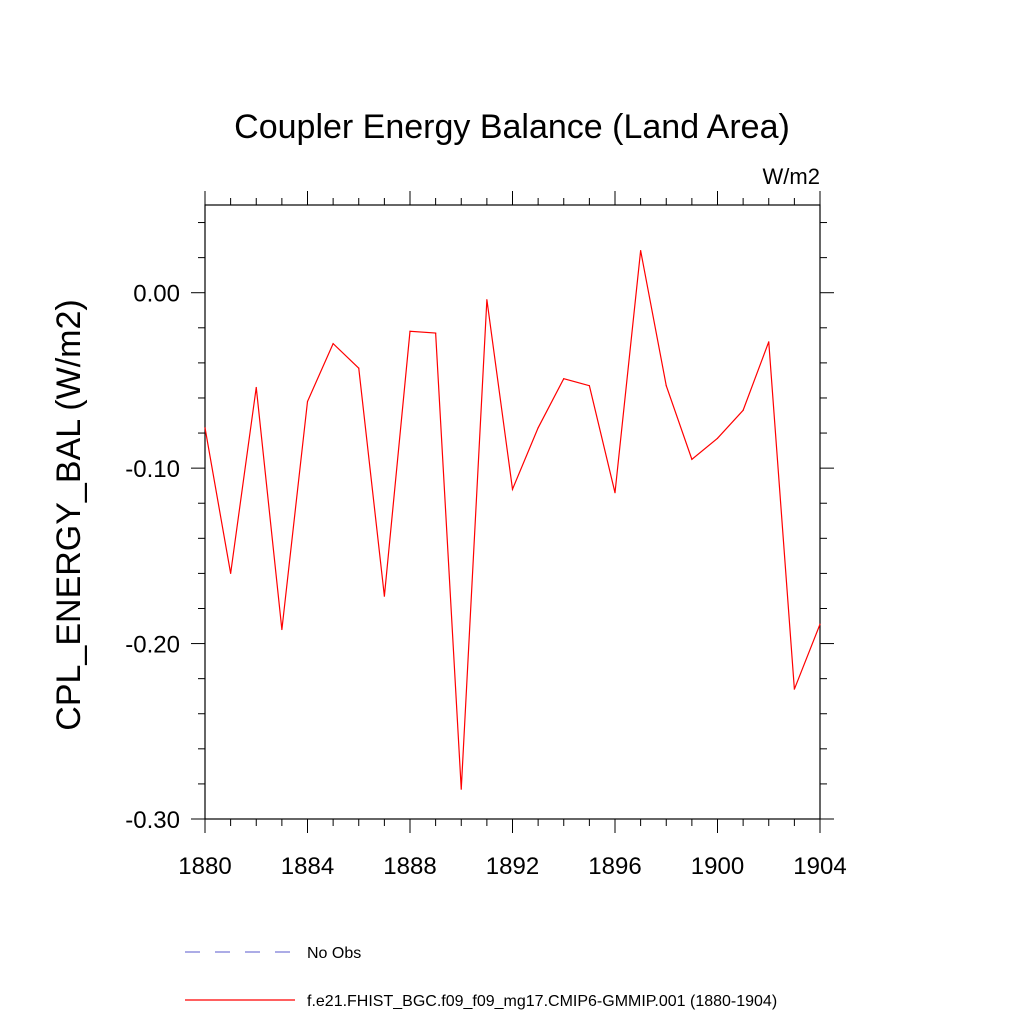 The width and height of the screenshot is (1024, 1024). Describe the element at coordinates (152, 820) in the screenshot. I see `y-tick-label: -0.30` at that location.